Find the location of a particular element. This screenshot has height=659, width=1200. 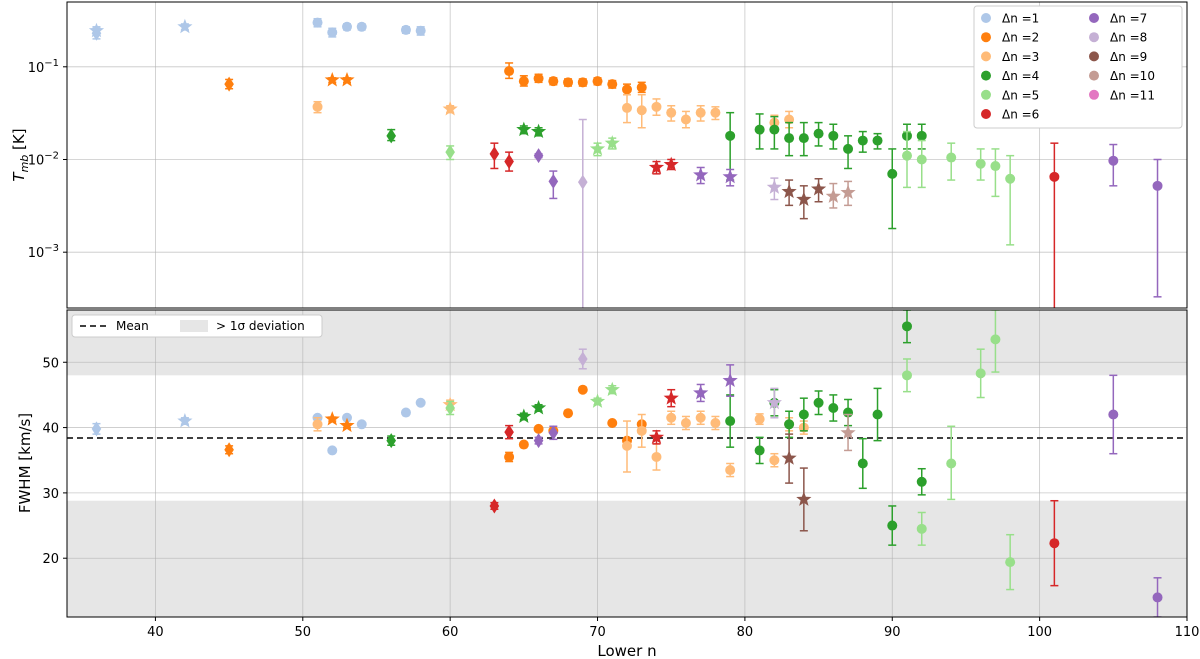

legend-dn-label: Δn =3 is located at coordinates (1020, 57).